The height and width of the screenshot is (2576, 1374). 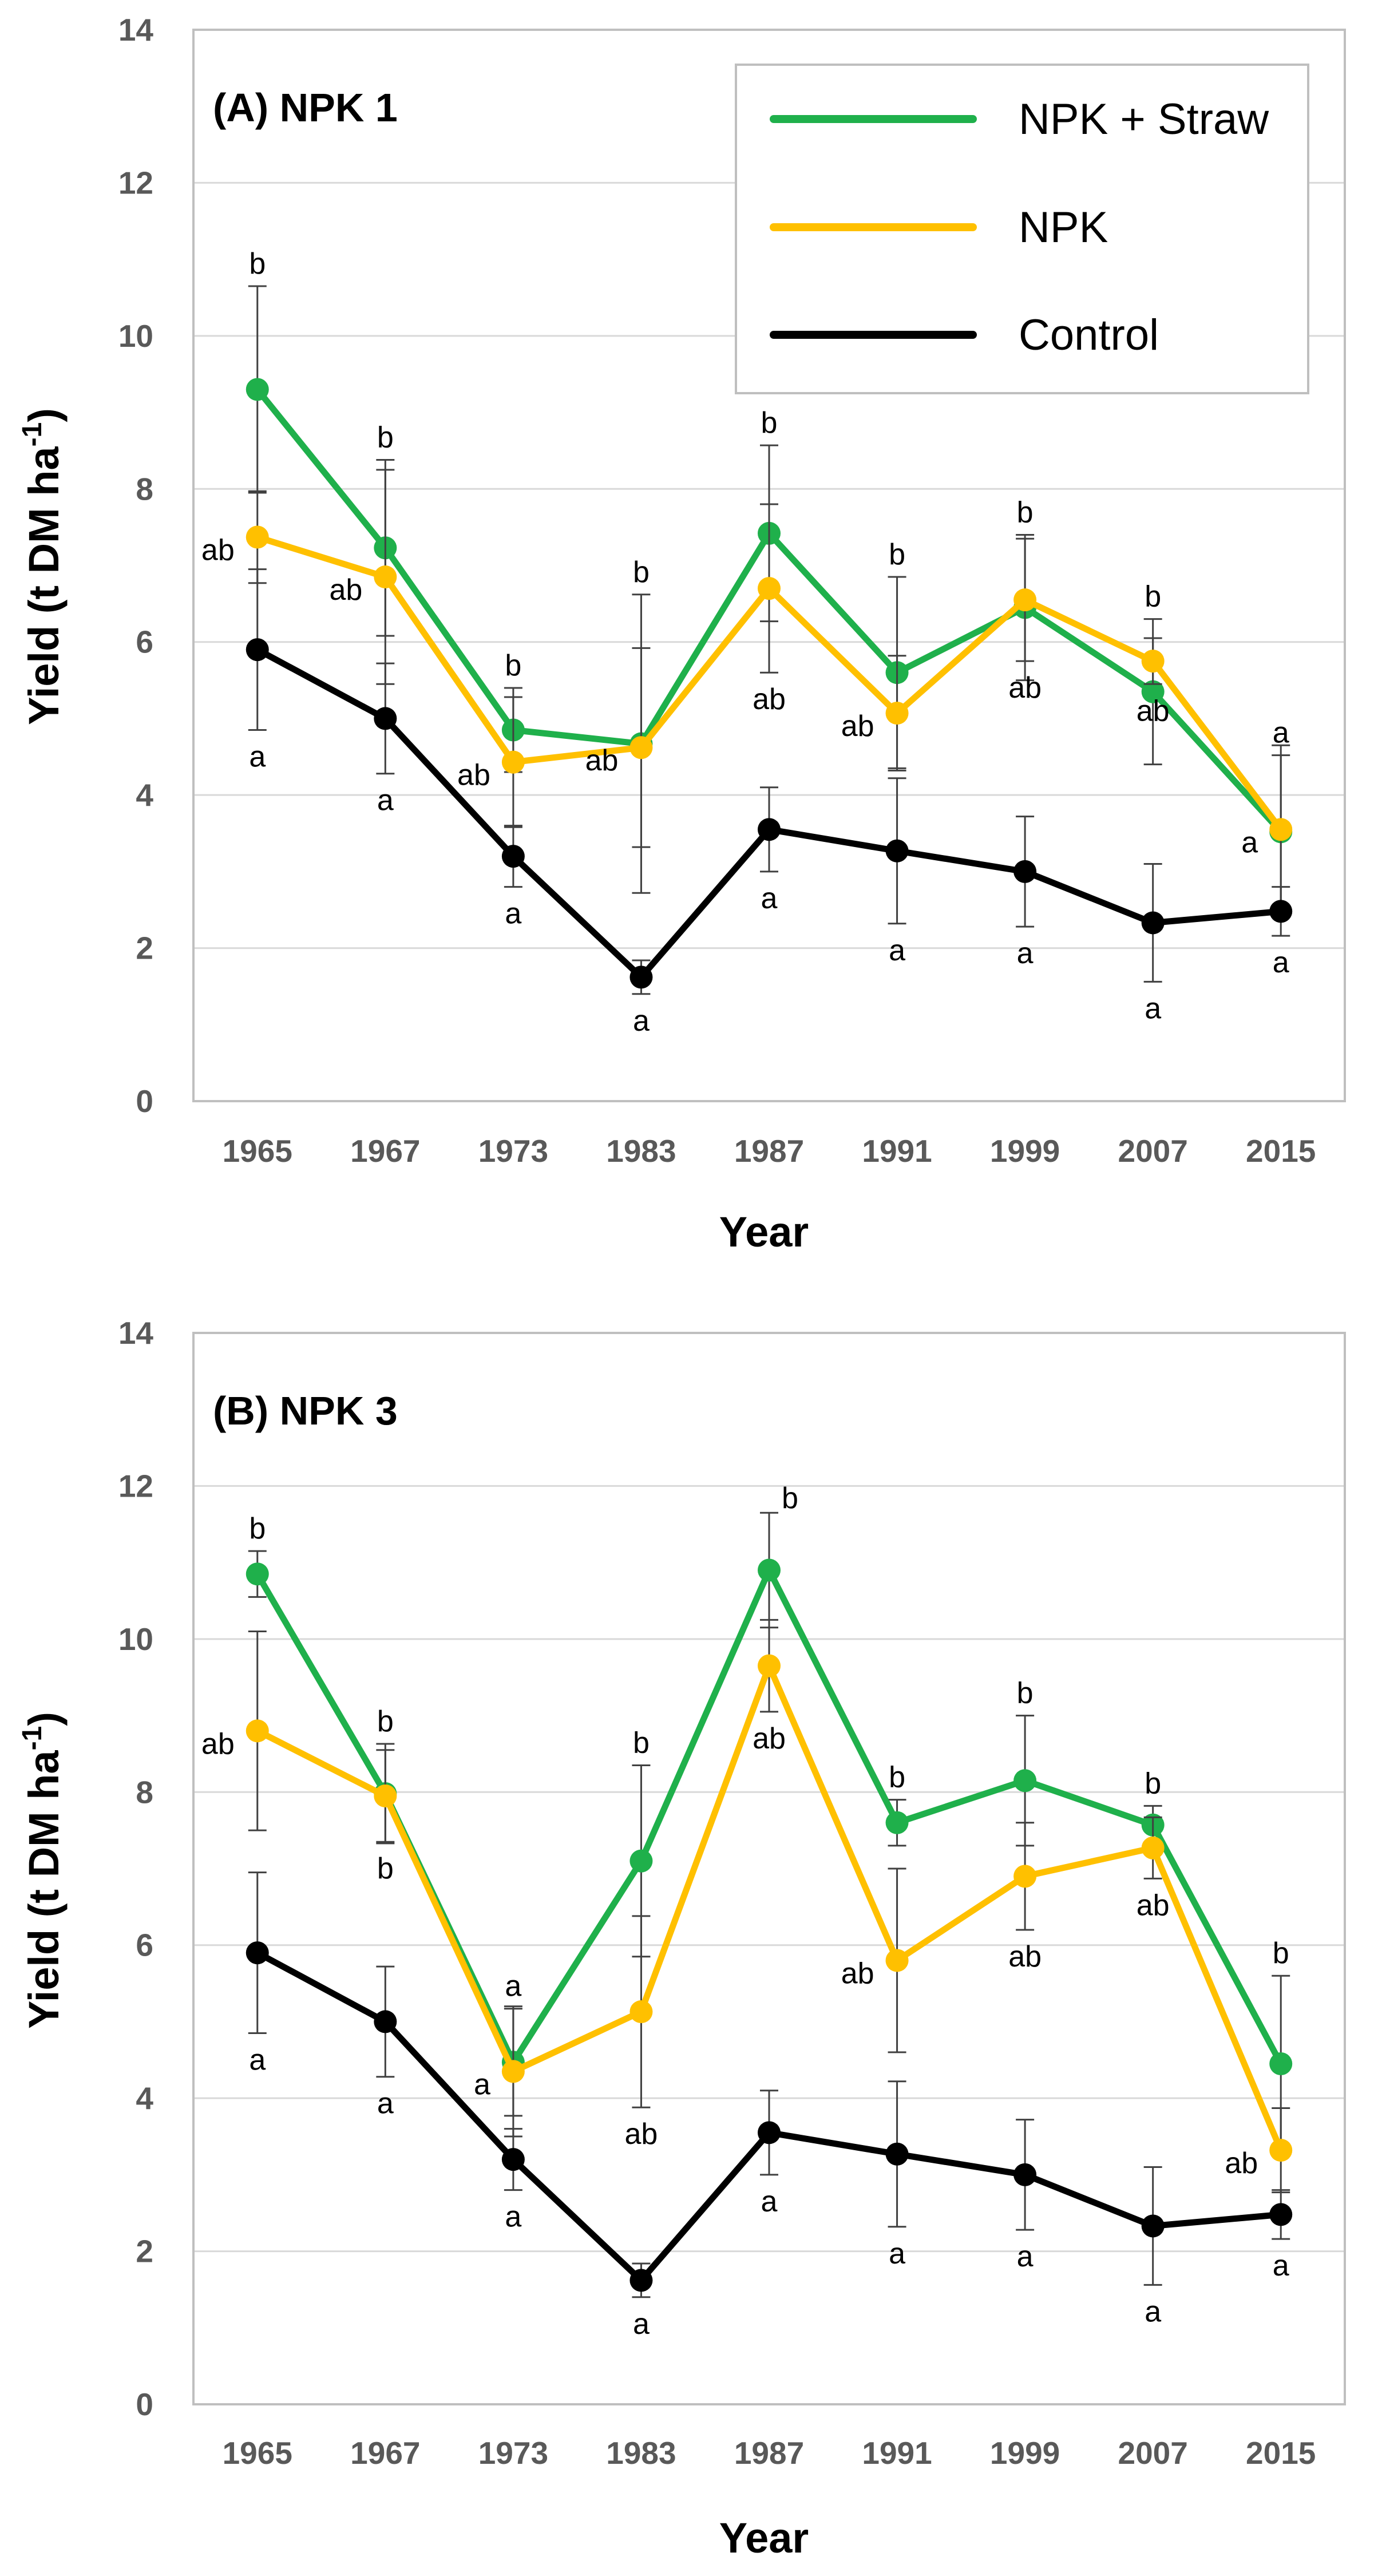 What do you see at coordinates (144, 795) in the screenshot?
I see `y-tick-label: 4` at bounding box center [144, 795].